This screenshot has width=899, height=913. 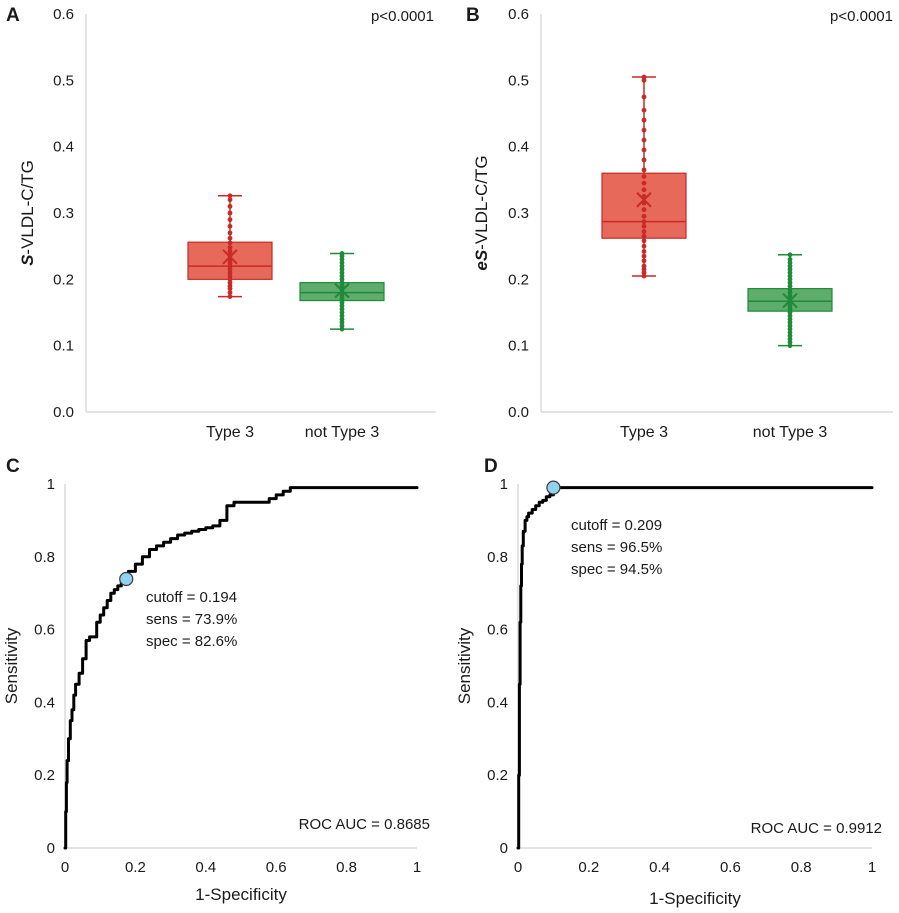 What do you see at coordinates (191, 597) in the screenshot?
I see `cutoff-annotation-line: cutoff = 0.194` at bounding box center [191, 597].